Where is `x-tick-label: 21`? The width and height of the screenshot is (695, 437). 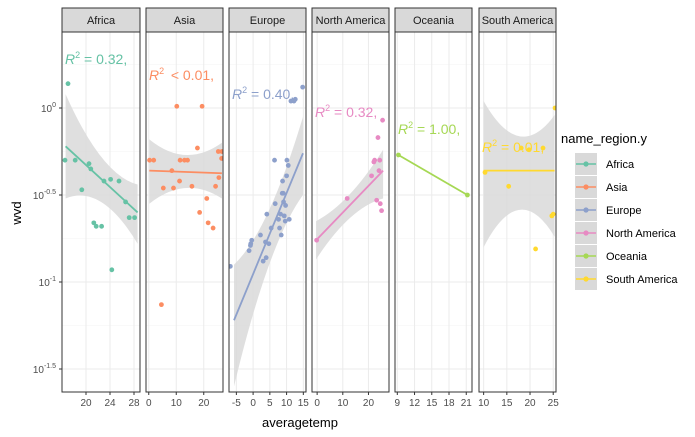 x-tick-label: 21 is located at coordinates (467, 403).